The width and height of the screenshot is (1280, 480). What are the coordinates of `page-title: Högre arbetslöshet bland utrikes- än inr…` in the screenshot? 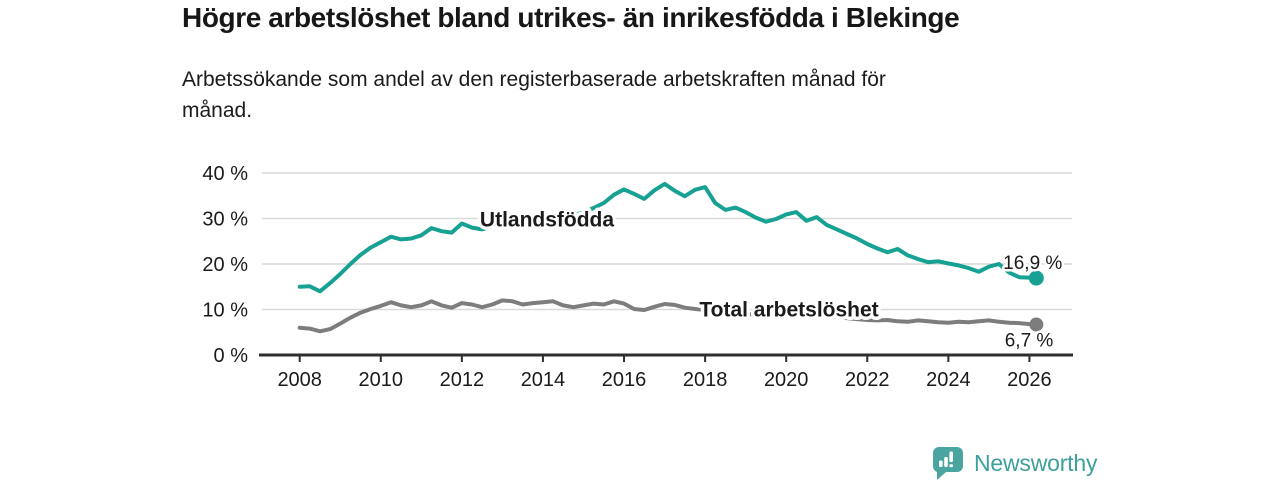 It's located at (571, 17).